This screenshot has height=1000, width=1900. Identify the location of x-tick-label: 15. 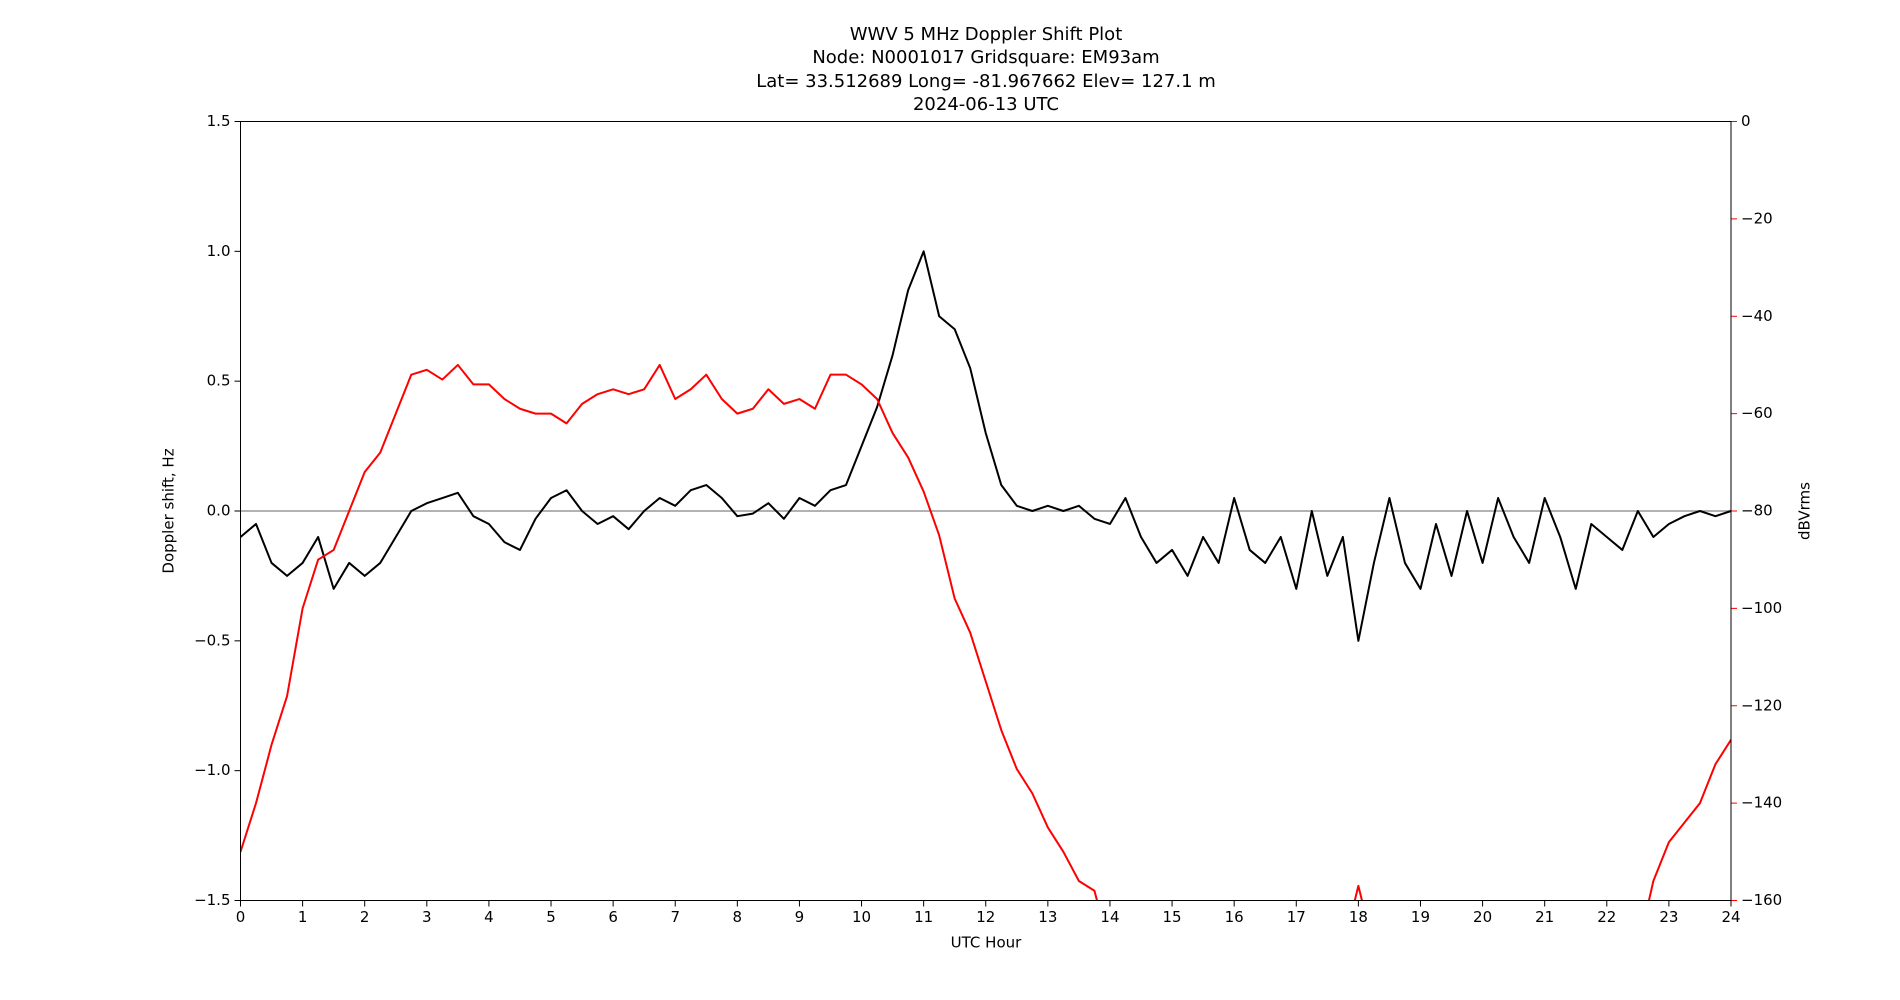
(1172, 917).